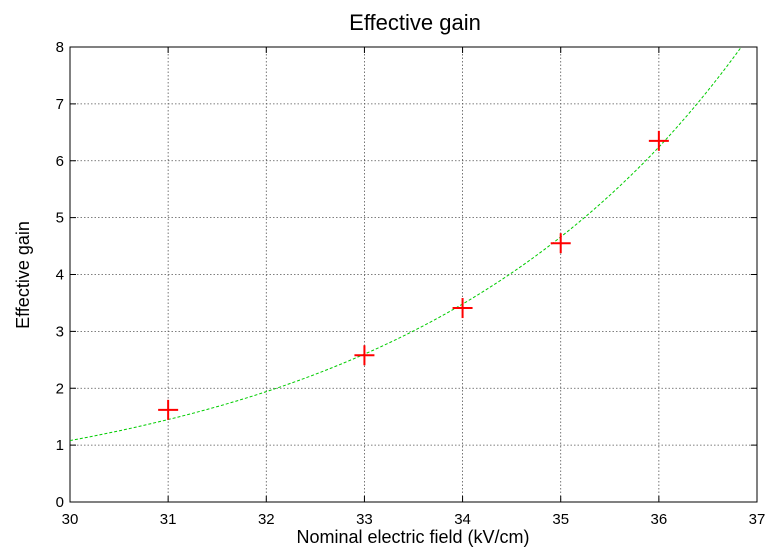 The width and height of the screenshot is (769, 550). I want to click on x-tick-label: 32, so click(266, 519).